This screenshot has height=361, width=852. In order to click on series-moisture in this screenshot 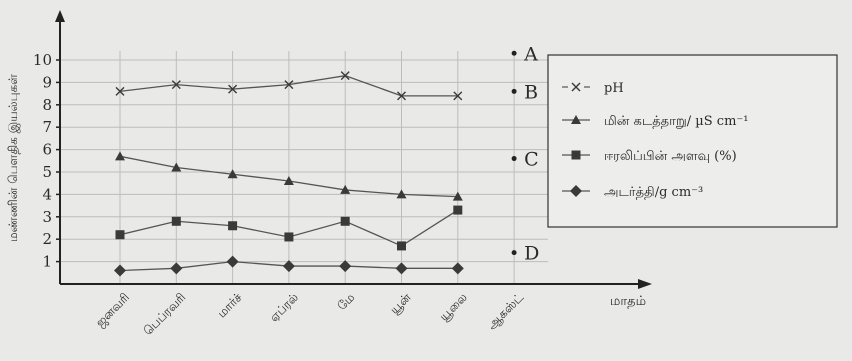, I will do `click(289, 228)`.